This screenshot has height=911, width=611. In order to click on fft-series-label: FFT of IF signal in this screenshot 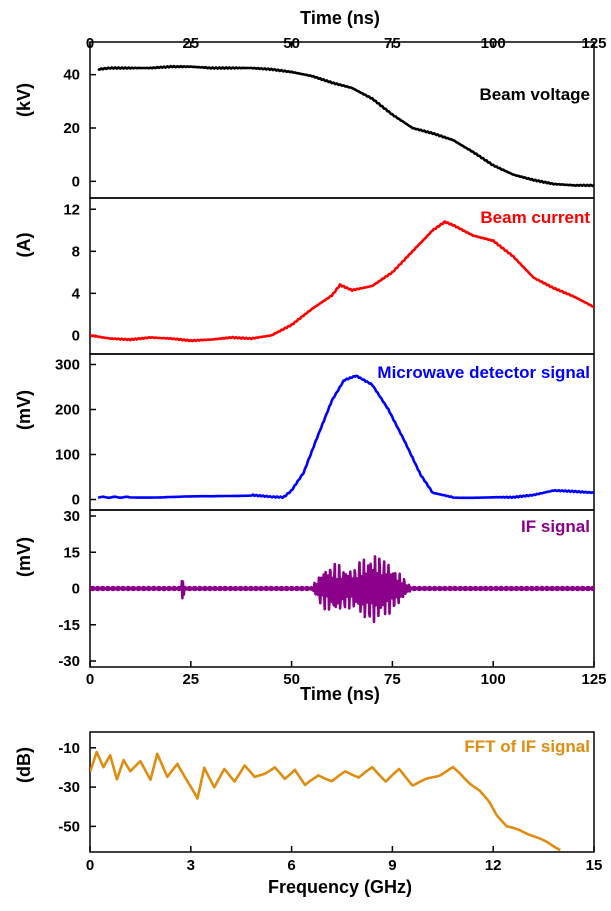, I will do `click(527, 746)`.